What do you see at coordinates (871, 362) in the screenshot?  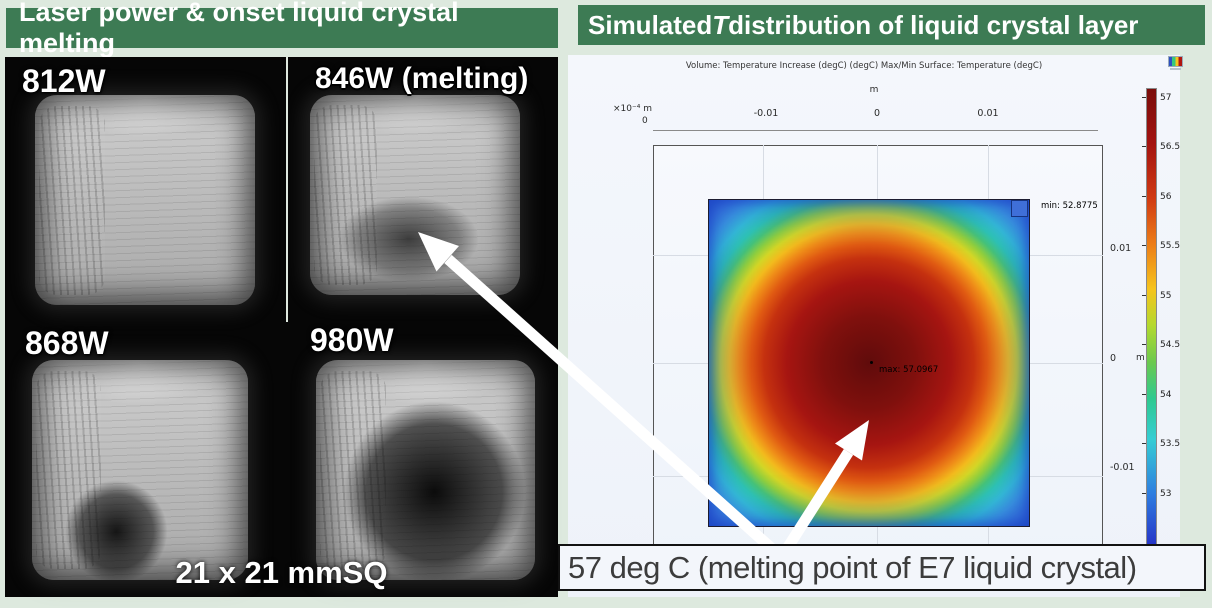 I see `max-marker` at bounding box center [871, 362].